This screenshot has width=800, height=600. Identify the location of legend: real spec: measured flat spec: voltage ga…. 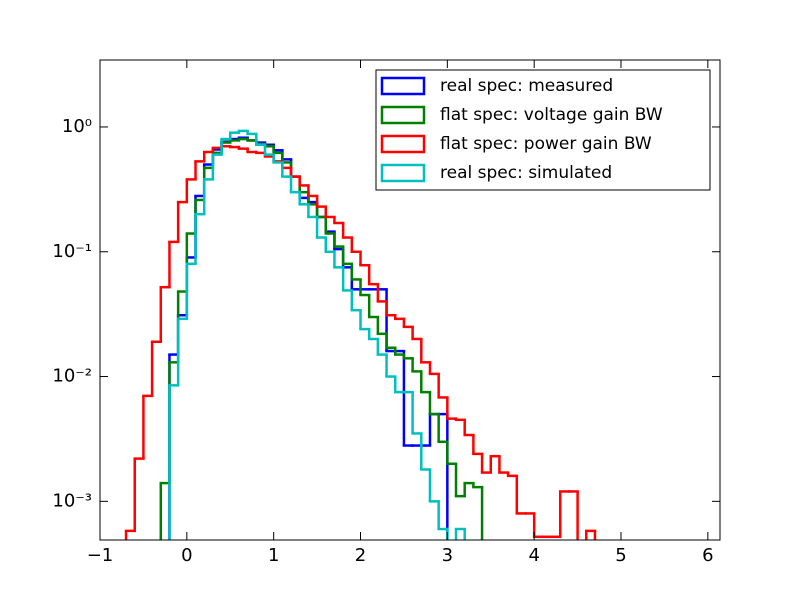
(543, 130).